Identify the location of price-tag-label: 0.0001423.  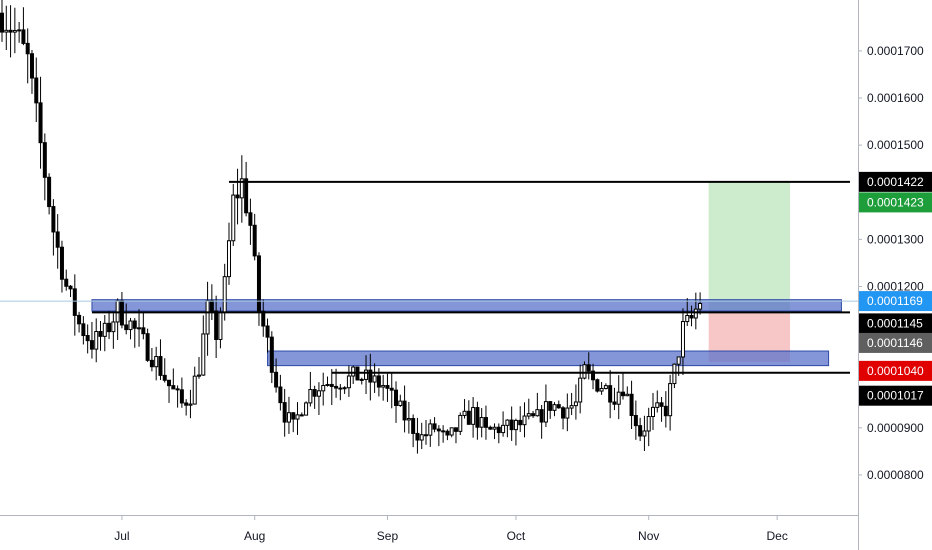
(895, 202).